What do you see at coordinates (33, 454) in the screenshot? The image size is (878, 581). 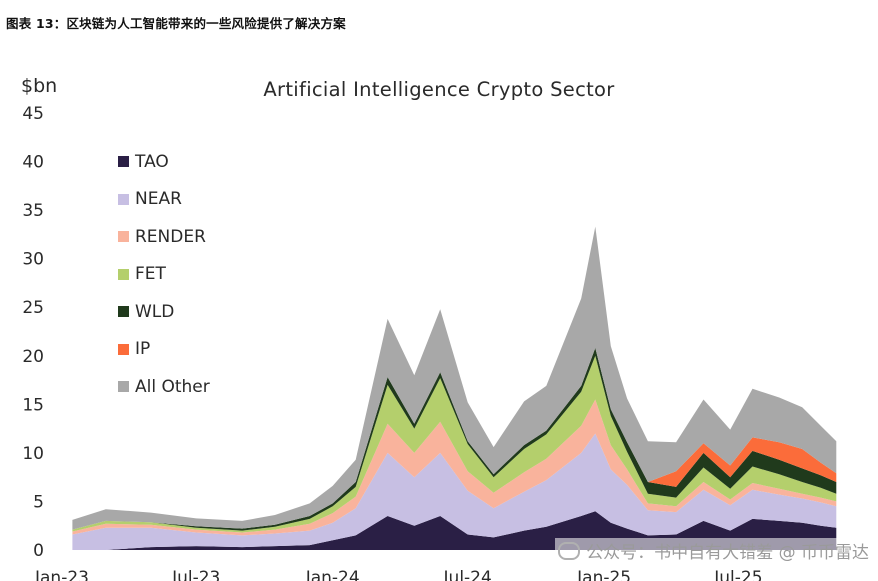 I see `y-tick-label: 10` at bounding box center [33, 454].